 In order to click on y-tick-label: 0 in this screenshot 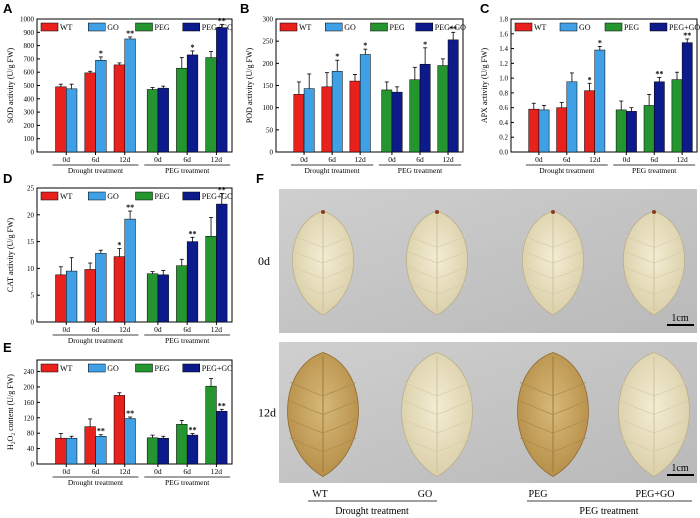, I will do `click(33, 153)`.